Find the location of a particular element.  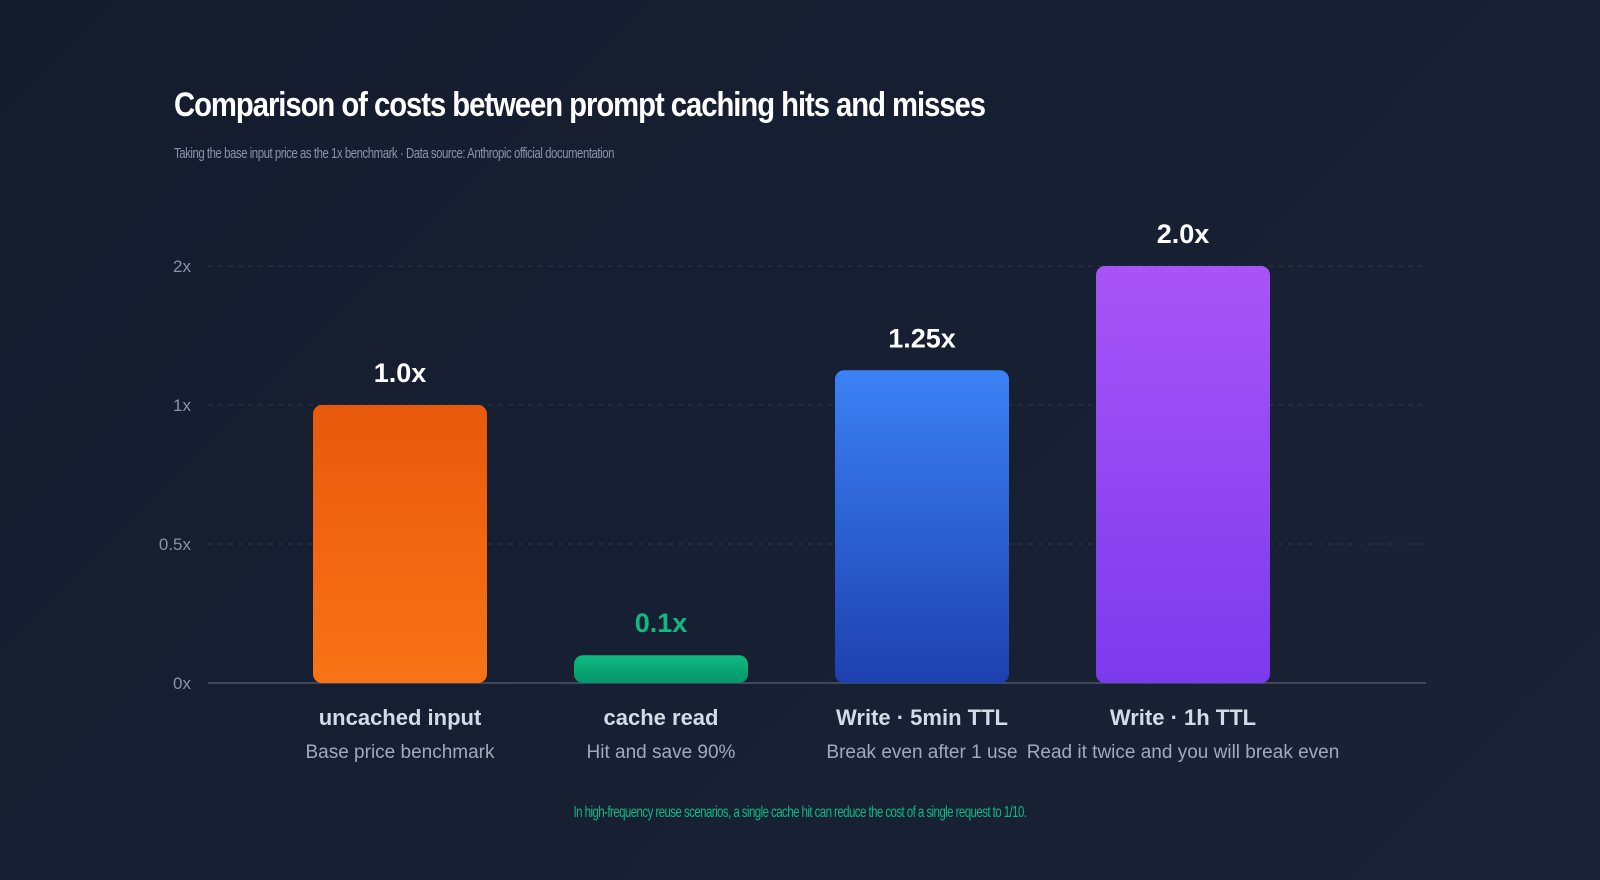

bar-value-label: 0.1x is located at coordinates (661, 623).